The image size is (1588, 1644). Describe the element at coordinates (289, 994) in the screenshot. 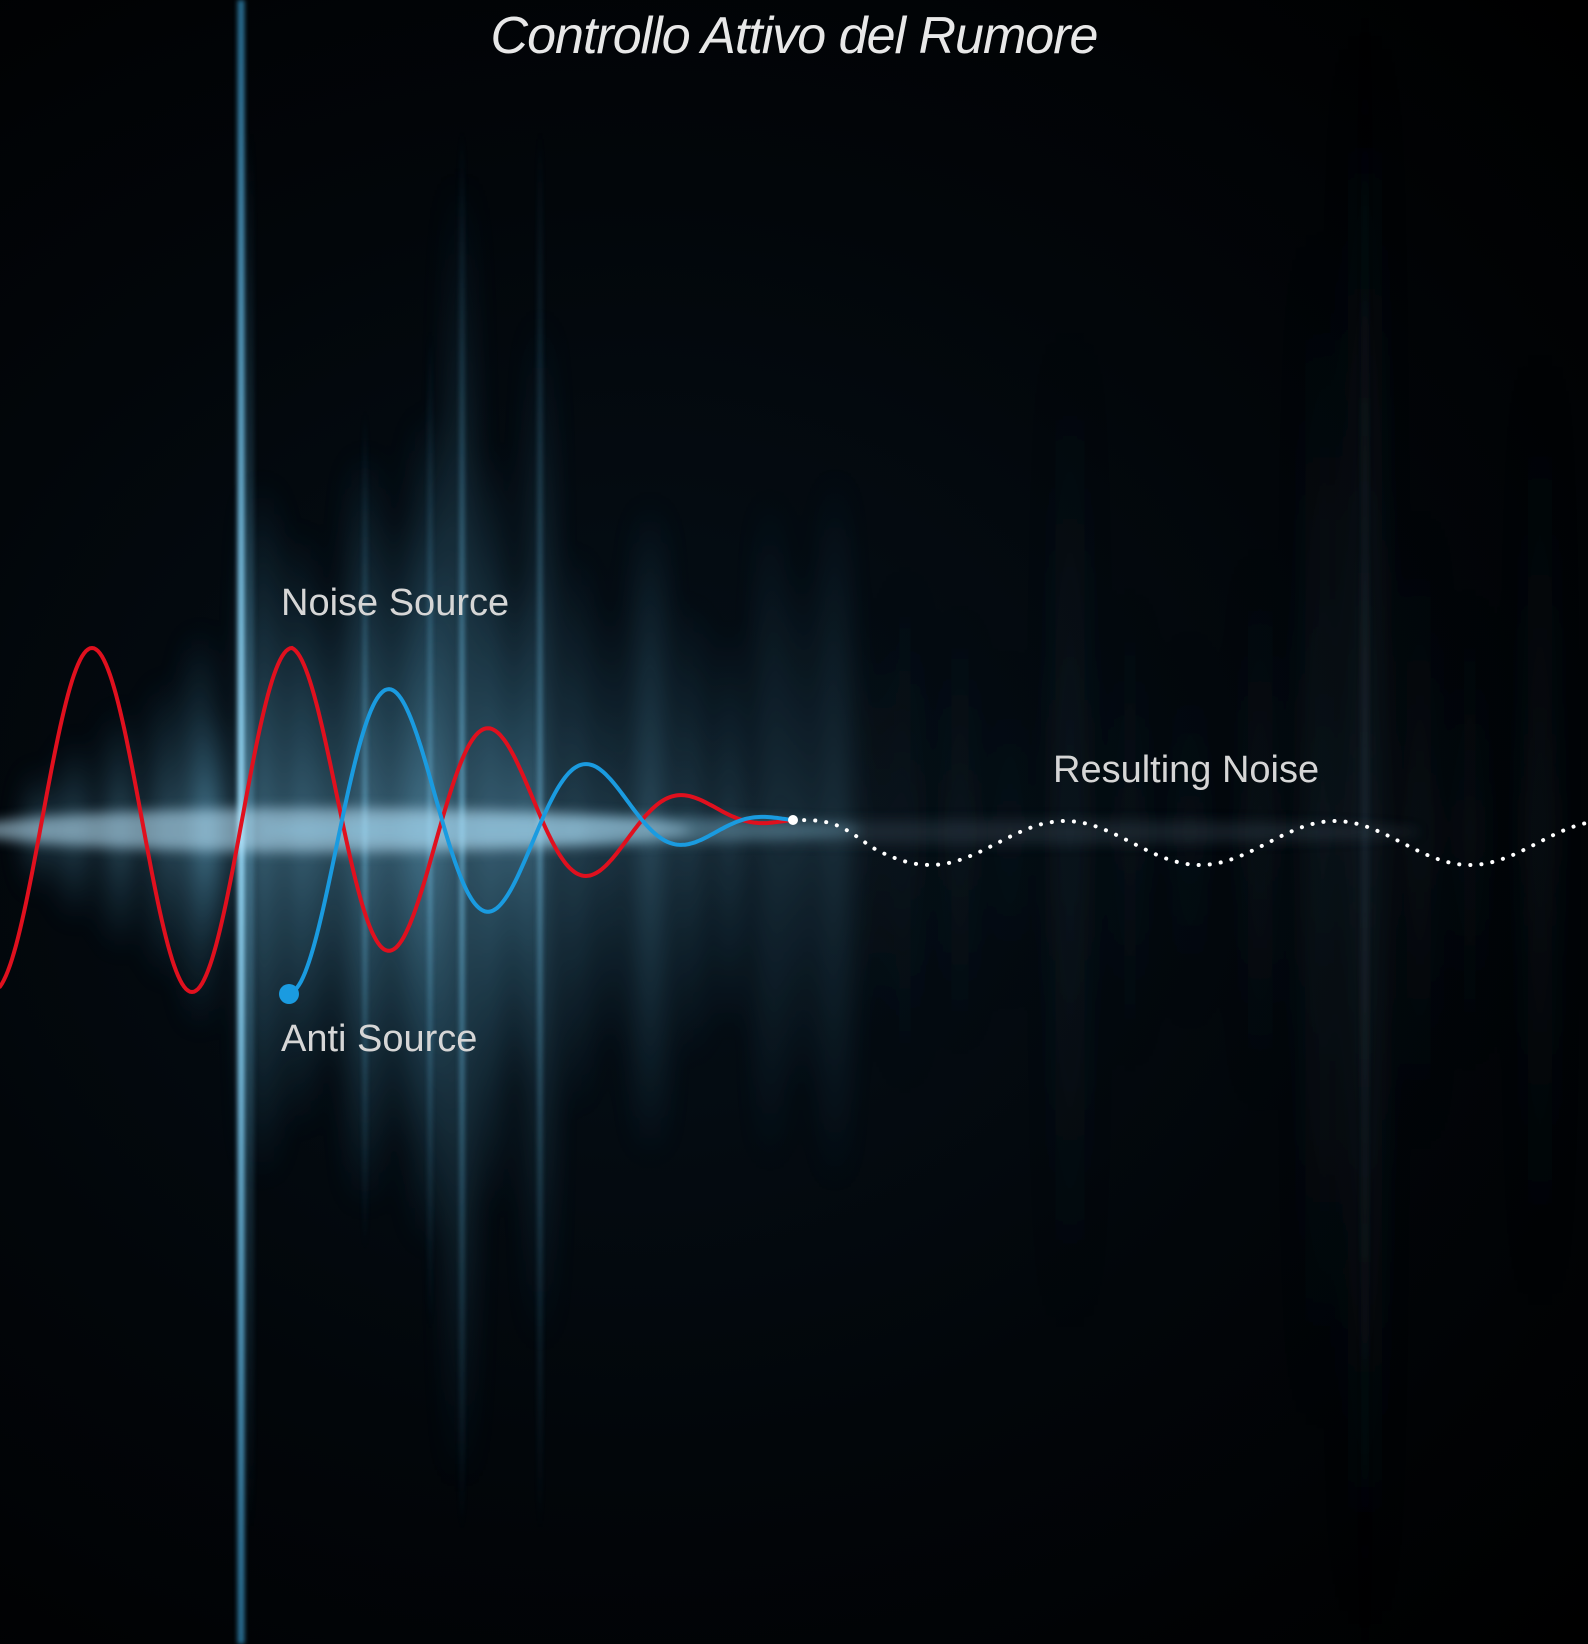

I see `anti-source-point` at that location.